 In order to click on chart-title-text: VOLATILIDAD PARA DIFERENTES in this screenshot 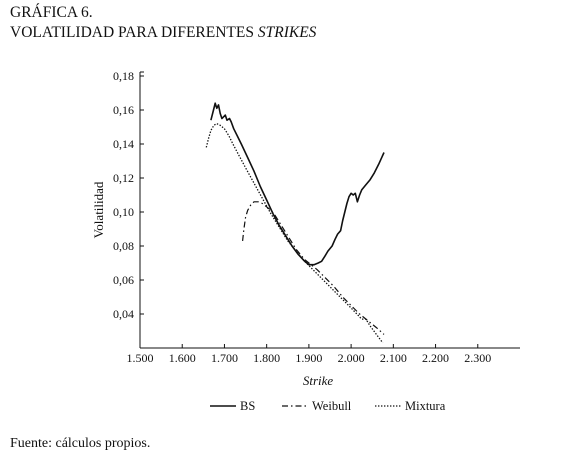, I will do `click(134, 32)`.